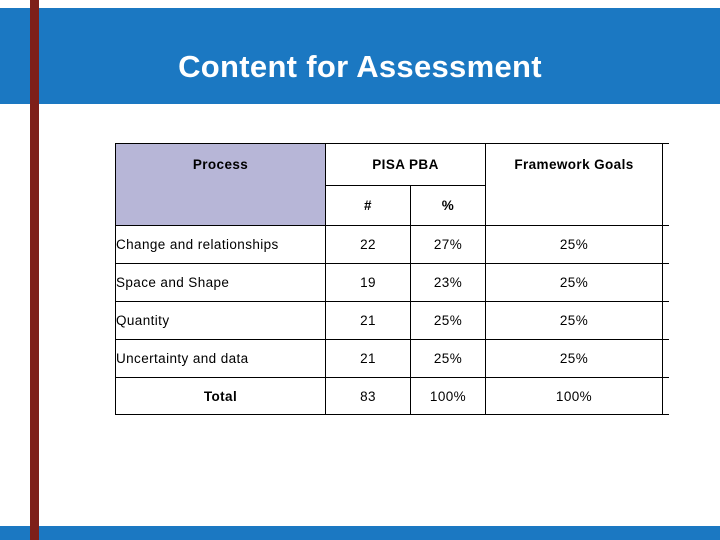  Describe the element at coordinates (368, 205) in the screenshot. I see `col-header-count: #` at that location.